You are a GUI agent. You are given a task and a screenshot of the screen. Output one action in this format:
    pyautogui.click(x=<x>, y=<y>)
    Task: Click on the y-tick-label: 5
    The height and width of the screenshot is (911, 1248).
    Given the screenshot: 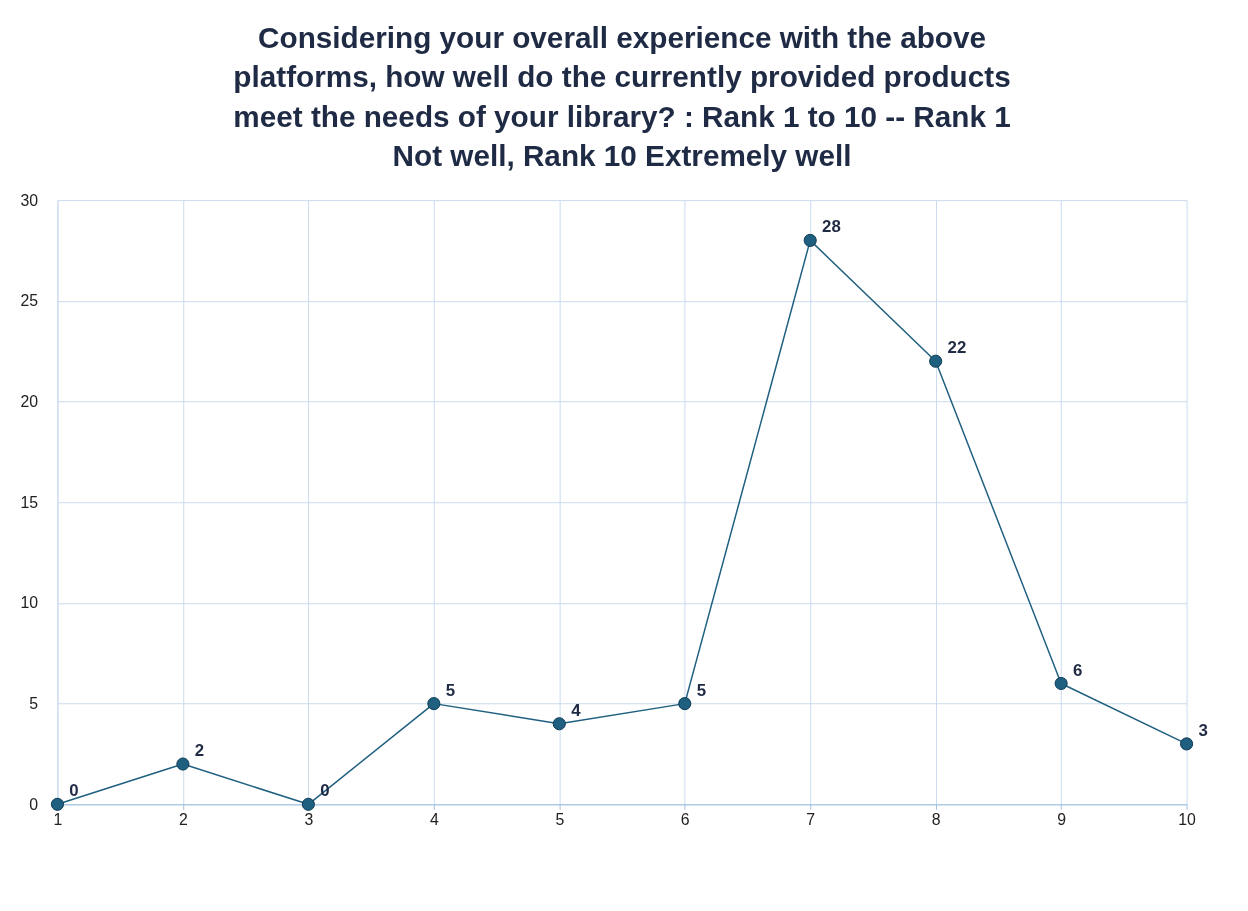 What is the action you would take?
    pyautogui.click(x=34, y=704)
    